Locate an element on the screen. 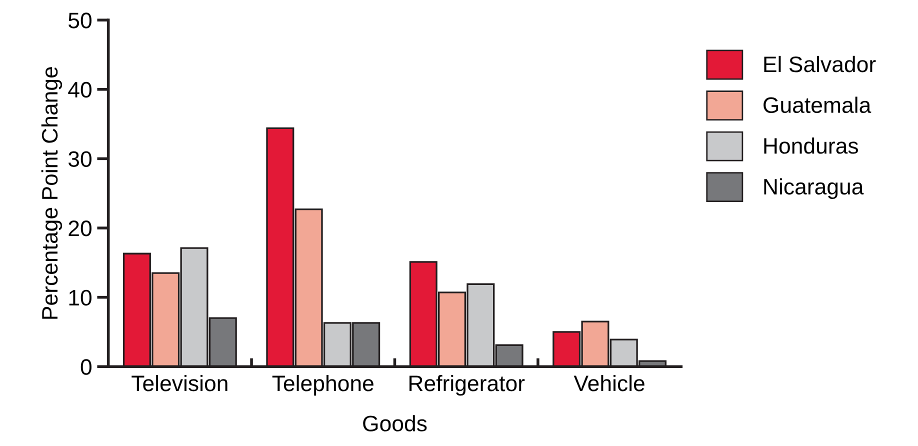 The image size is (918, 446). y-tick-label: 10 is located at coordinates (80, 298).